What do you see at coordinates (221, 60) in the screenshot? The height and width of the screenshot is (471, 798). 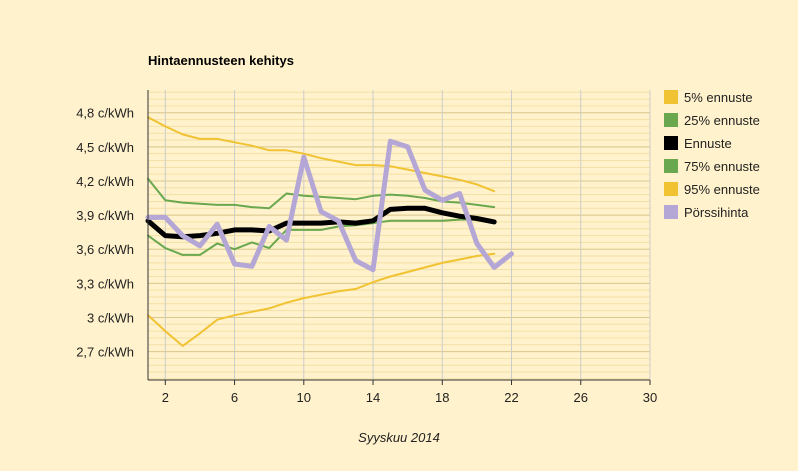 I see `chart-title: Hintaennusteen kehitys` at bounding box center [221, 60].